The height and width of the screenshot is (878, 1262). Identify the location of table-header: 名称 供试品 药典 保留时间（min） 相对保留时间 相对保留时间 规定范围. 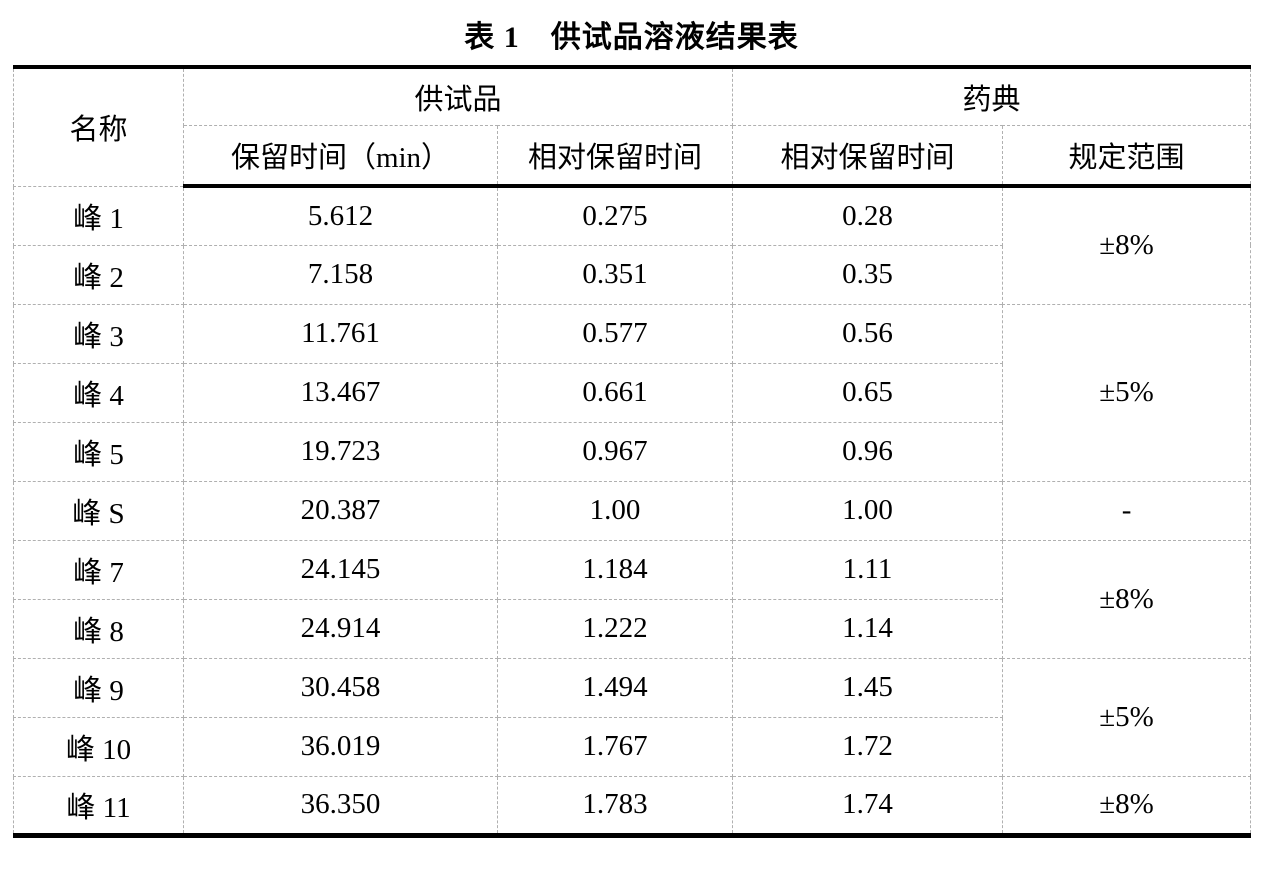
(632, 127).